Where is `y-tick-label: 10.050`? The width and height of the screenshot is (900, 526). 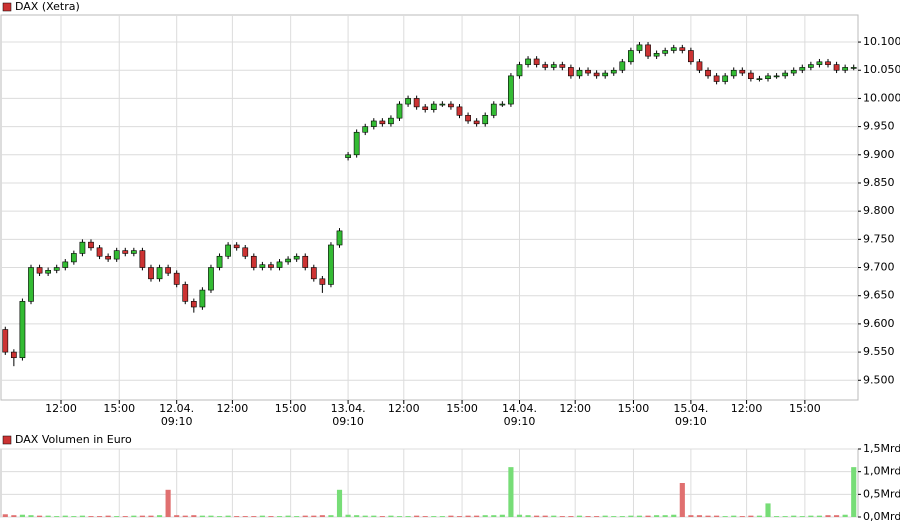 y-tick-label: 10.050 is located at coordinates (881, 69).